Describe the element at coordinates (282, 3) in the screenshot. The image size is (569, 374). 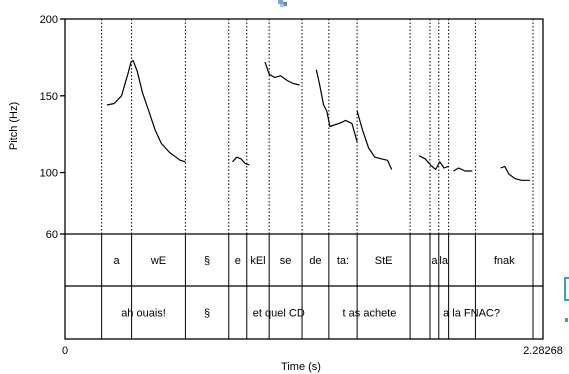
I see `app-cursor-icon` at that location.